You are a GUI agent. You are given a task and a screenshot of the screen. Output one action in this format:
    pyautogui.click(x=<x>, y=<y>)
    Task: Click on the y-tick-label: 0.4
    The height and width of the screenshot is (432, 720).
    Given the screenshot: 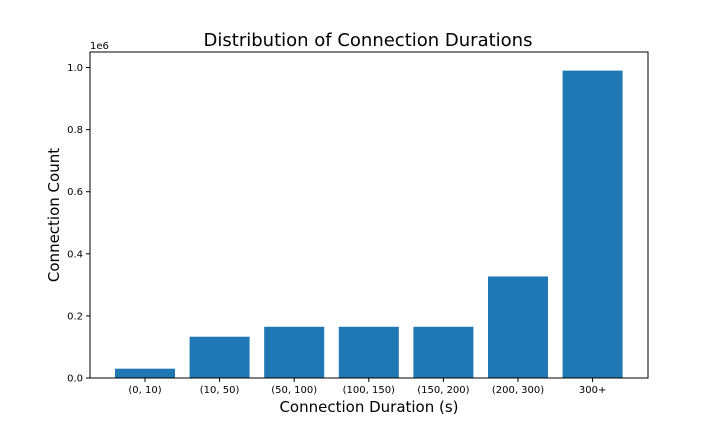 What is the action you would take?
    pyautogui.click(x=75, y=254)
    